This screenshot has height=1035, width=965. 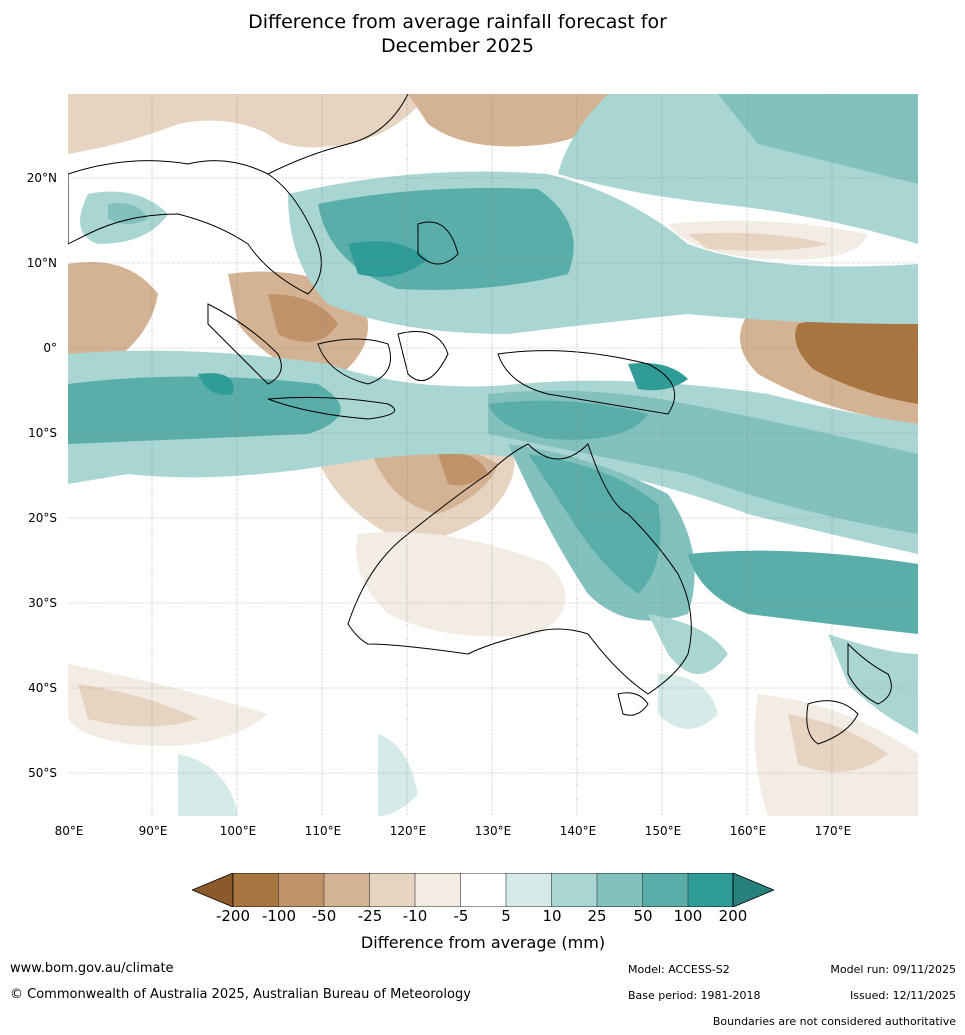 What do you see at coordinates (679, 969) in the screenshot?
I see `model-text: Model: ACCESS-S2` at bounding box center [679, 969].